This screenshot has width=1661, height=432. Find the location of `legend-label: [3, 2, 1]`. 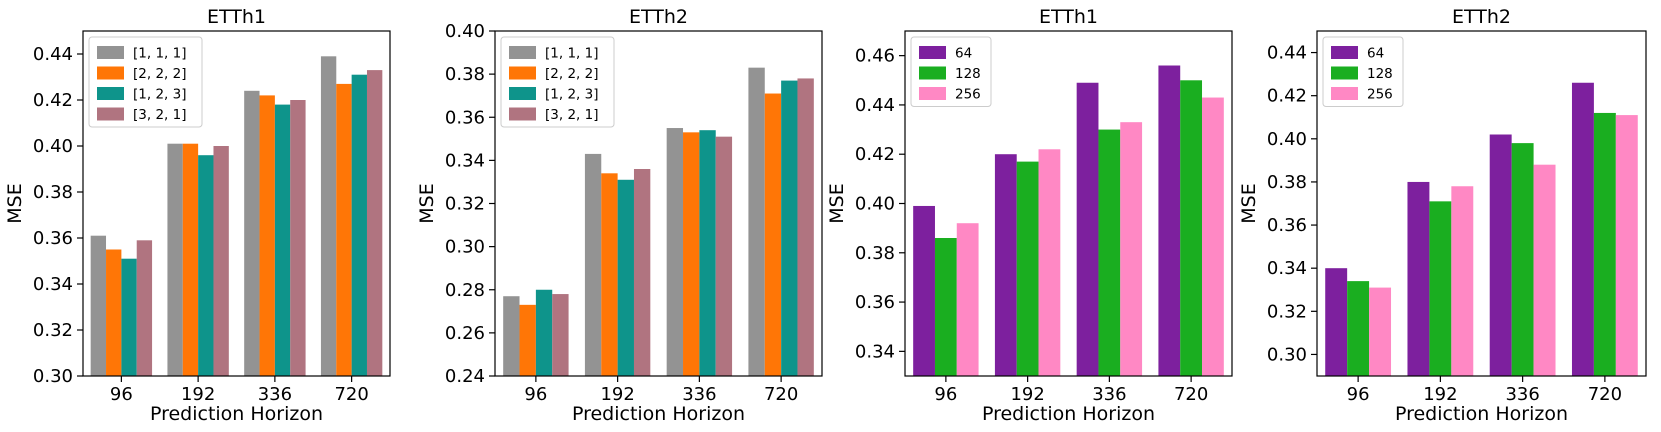

legend-label: [3, 2, 1] is located at coordinates (159, 115).